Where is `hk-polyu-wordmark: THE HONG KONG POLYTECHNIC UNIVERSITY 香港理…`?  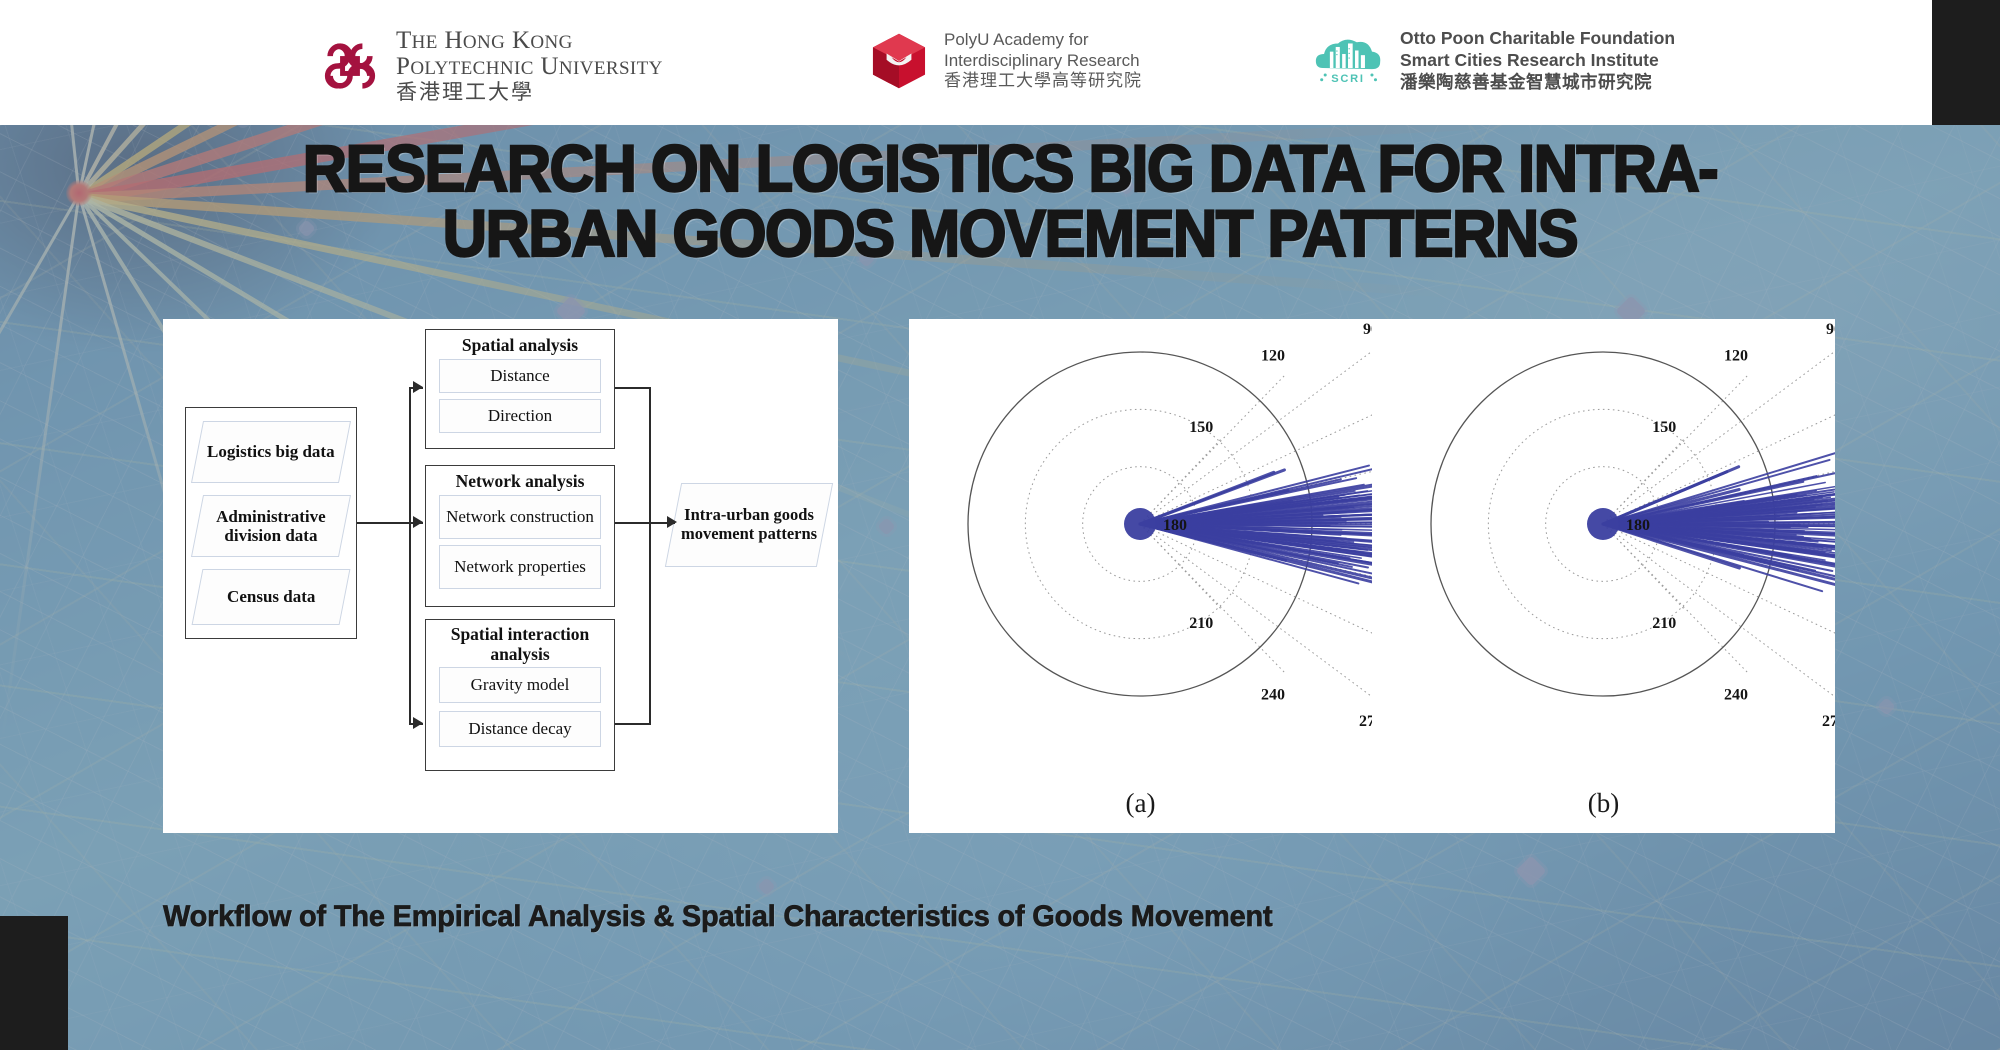
hk-polyu-wordmark: THE HONG KONG POLYTECHNIC UNIVERSITY 香港理… is located at coordinates (529, 66).